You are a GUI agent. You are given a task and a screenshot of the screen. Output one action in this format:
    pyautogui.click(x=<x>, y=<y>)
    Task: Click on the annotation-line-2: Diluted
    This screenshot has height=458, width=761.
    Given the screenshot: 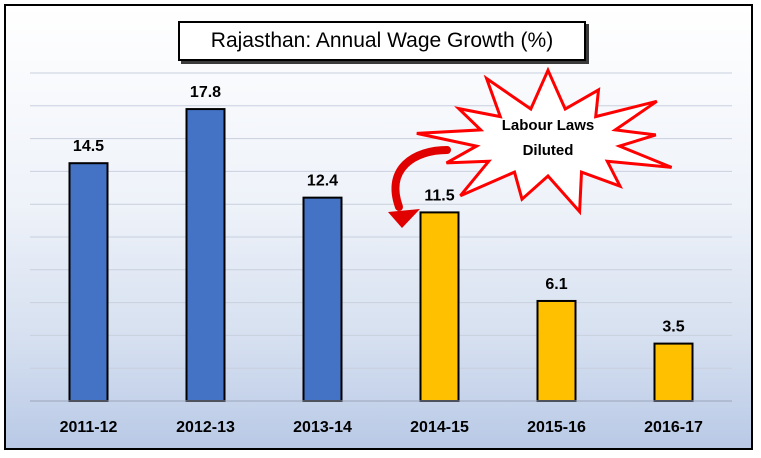 What is the action you would take?
    pyautogui.click(x=548, y=150)
    